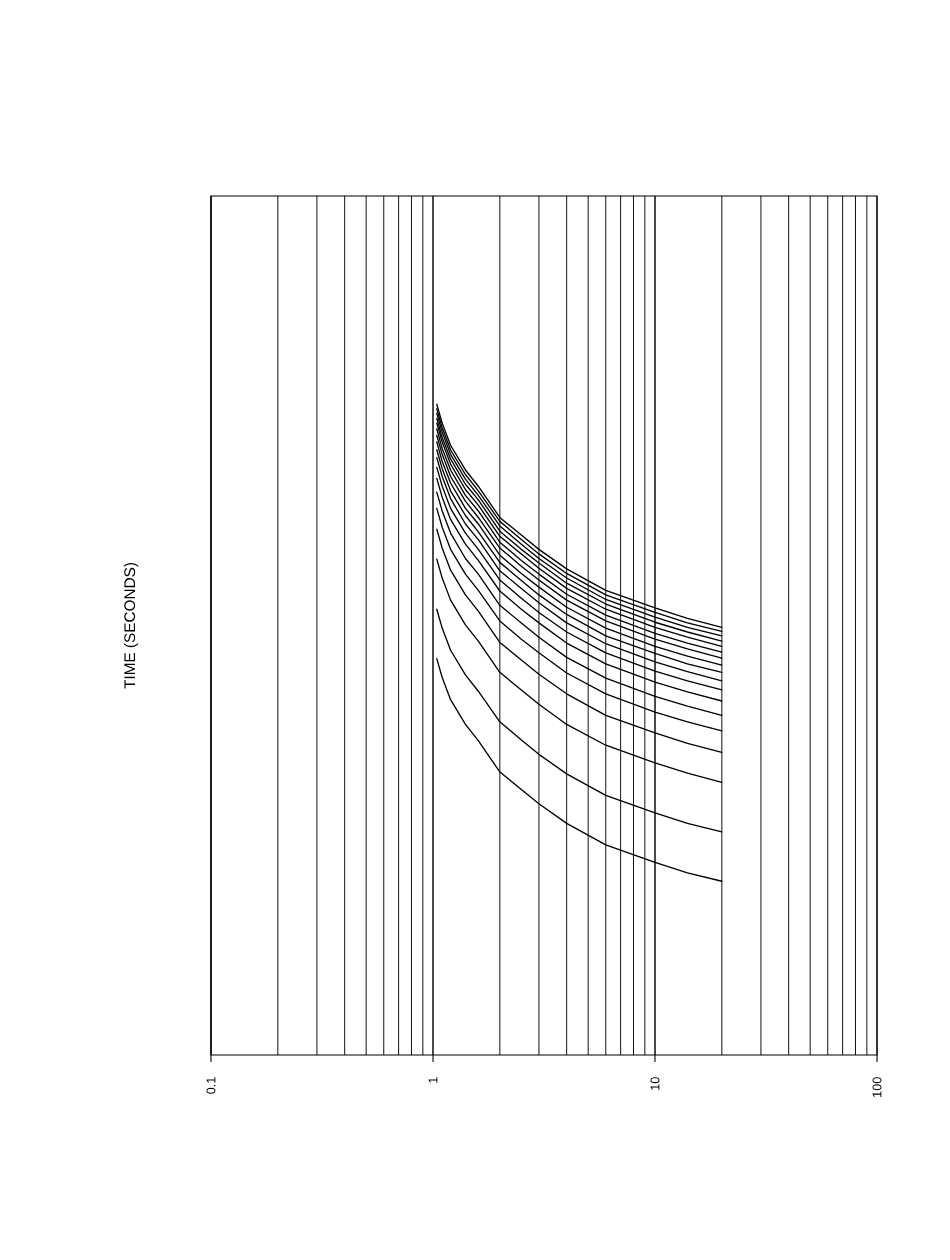 The height and width of the screenshot is (1260, 950). I want to click on x-tick-label: 100, so click(877, 1087).